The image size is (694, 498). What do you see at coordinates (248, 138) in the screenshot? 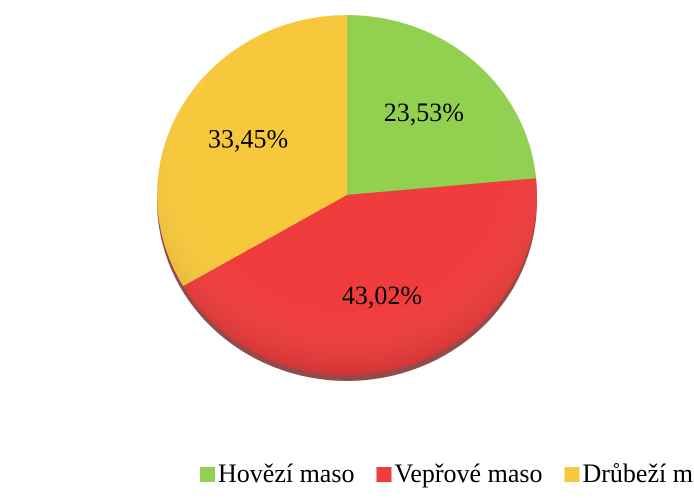
I see `data-label: 33,45%` at bounding box center [248, 138].